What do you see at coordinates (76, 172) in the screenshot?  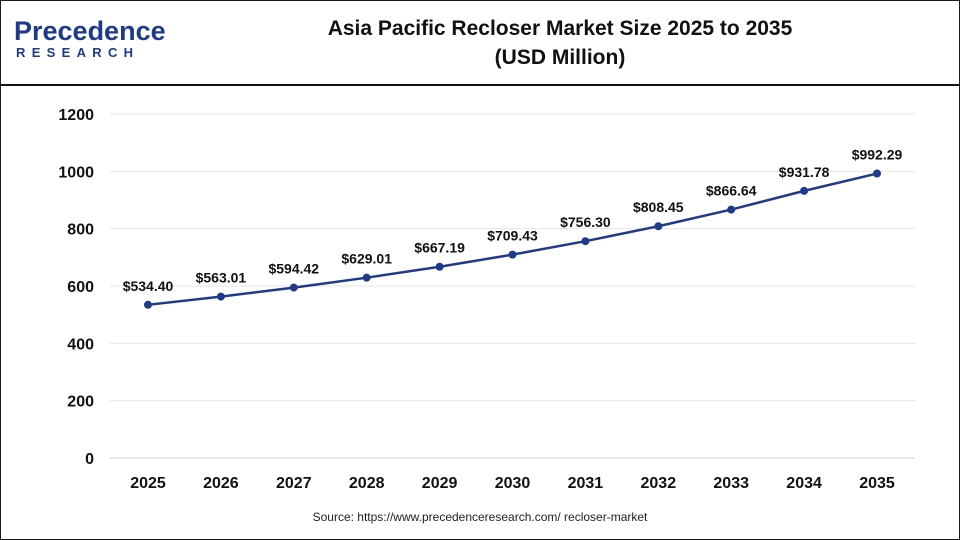 I see `y-tick-label: 1000` at bounding box center [76, 172].